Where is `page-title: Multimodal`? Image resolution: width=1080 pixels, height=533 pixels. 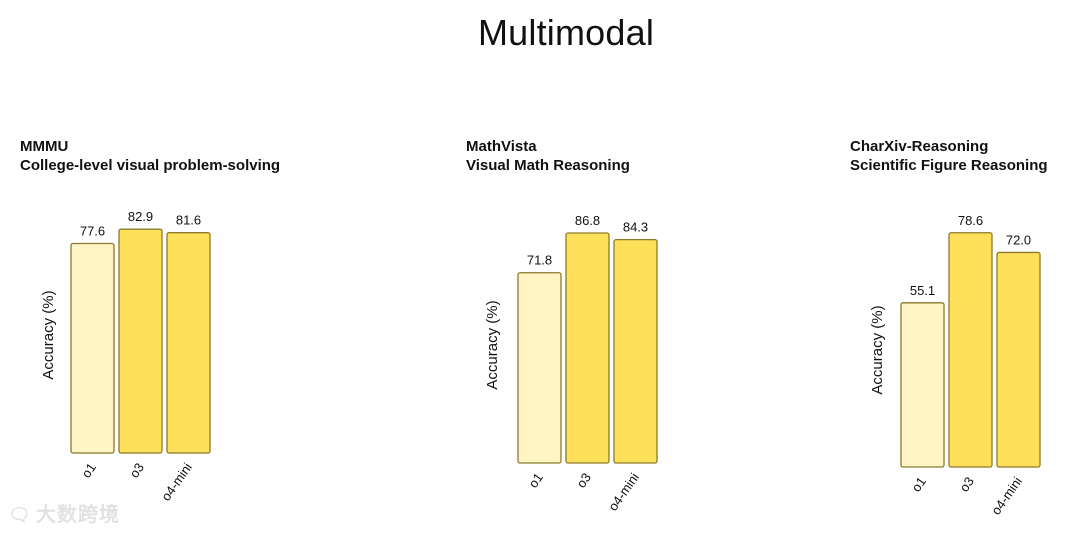
page-title: Multimodal is located at coordinates (566, 32).